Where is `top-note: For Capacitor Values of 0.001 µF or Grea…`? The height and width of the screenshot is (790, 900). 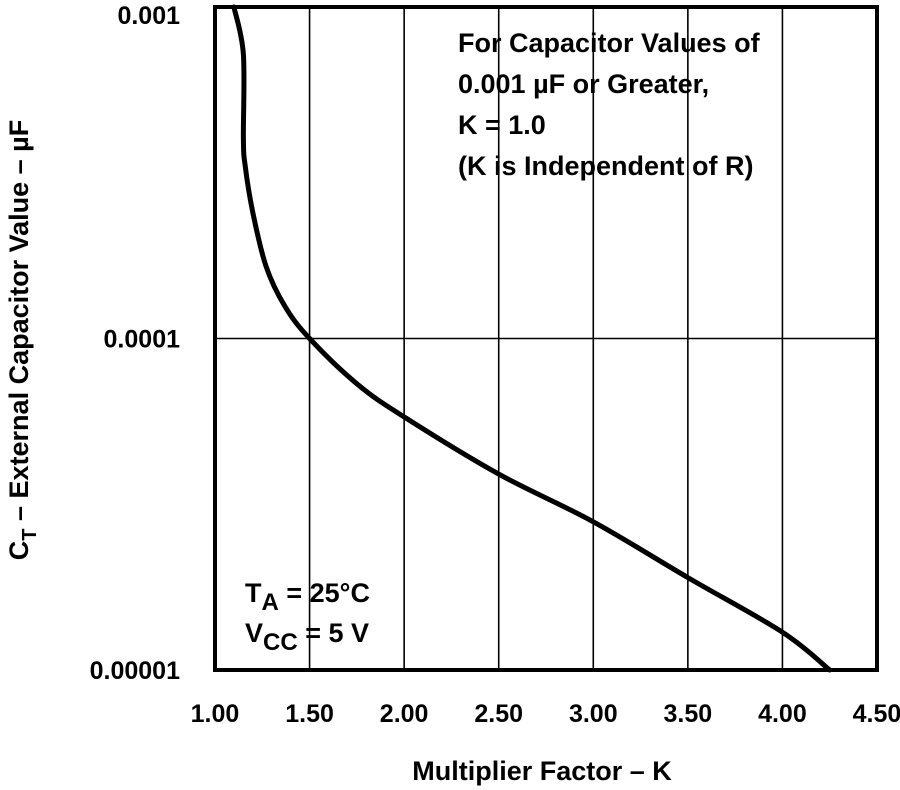
top-note: For Capacitor Values of 0.001 µF or Grea… is located at coordinates (609, 104).